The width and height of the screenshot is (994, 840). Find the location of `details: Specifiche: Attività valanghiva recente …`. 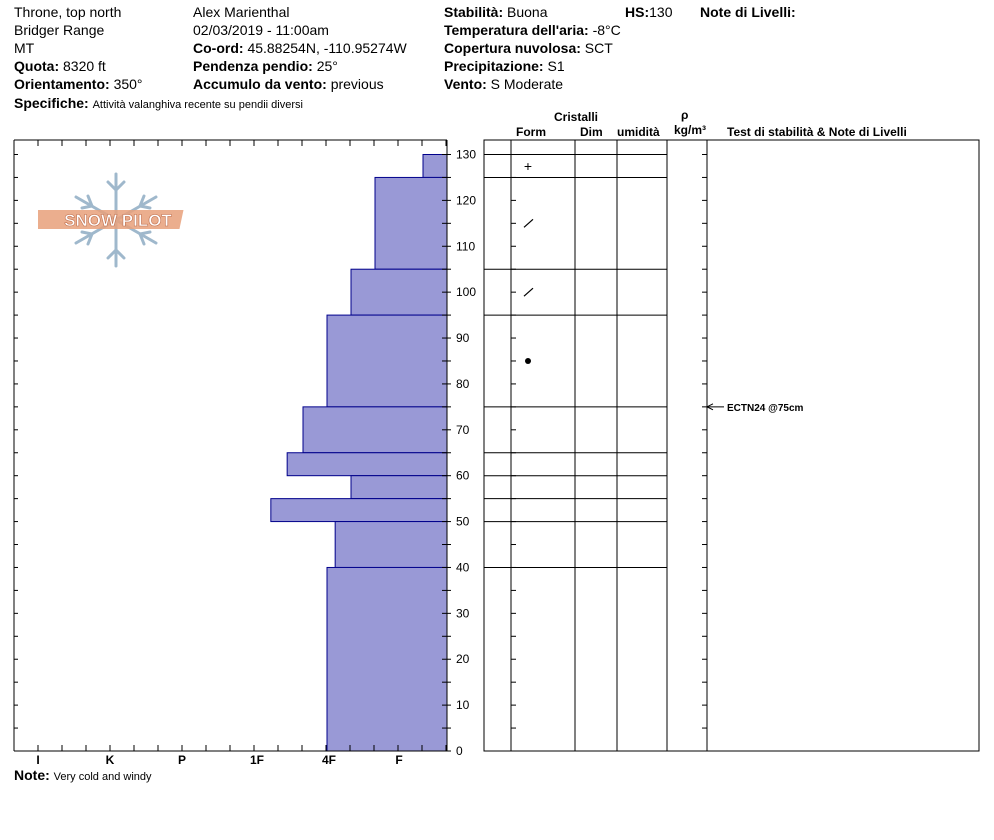

details: Specifiche: Attività valanghiva recente … is located at coordinates (158, 104).